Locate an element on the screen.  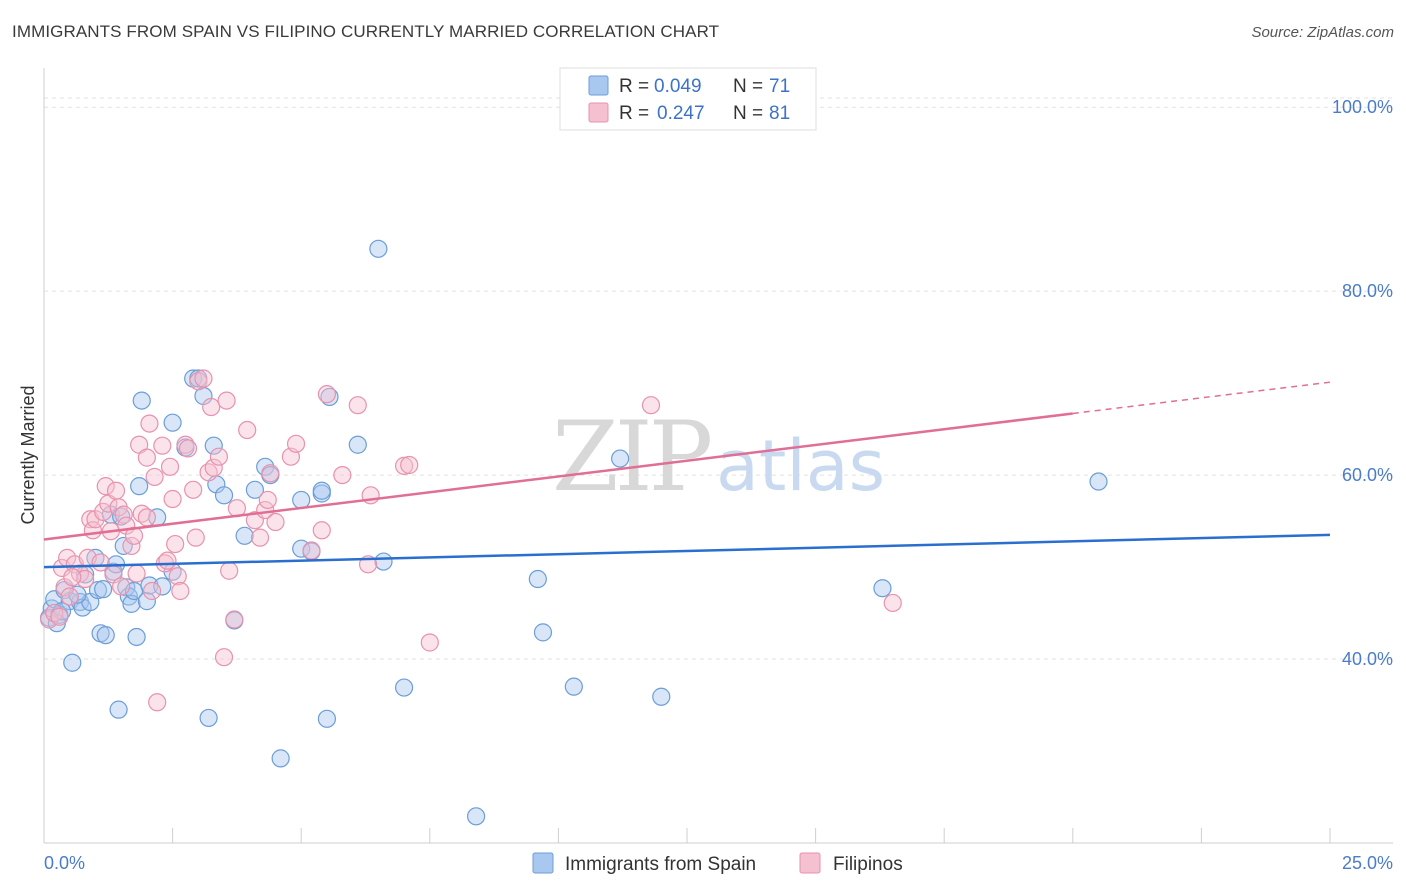
watermark-zip: ZIP is located at coordinates (631, 457).